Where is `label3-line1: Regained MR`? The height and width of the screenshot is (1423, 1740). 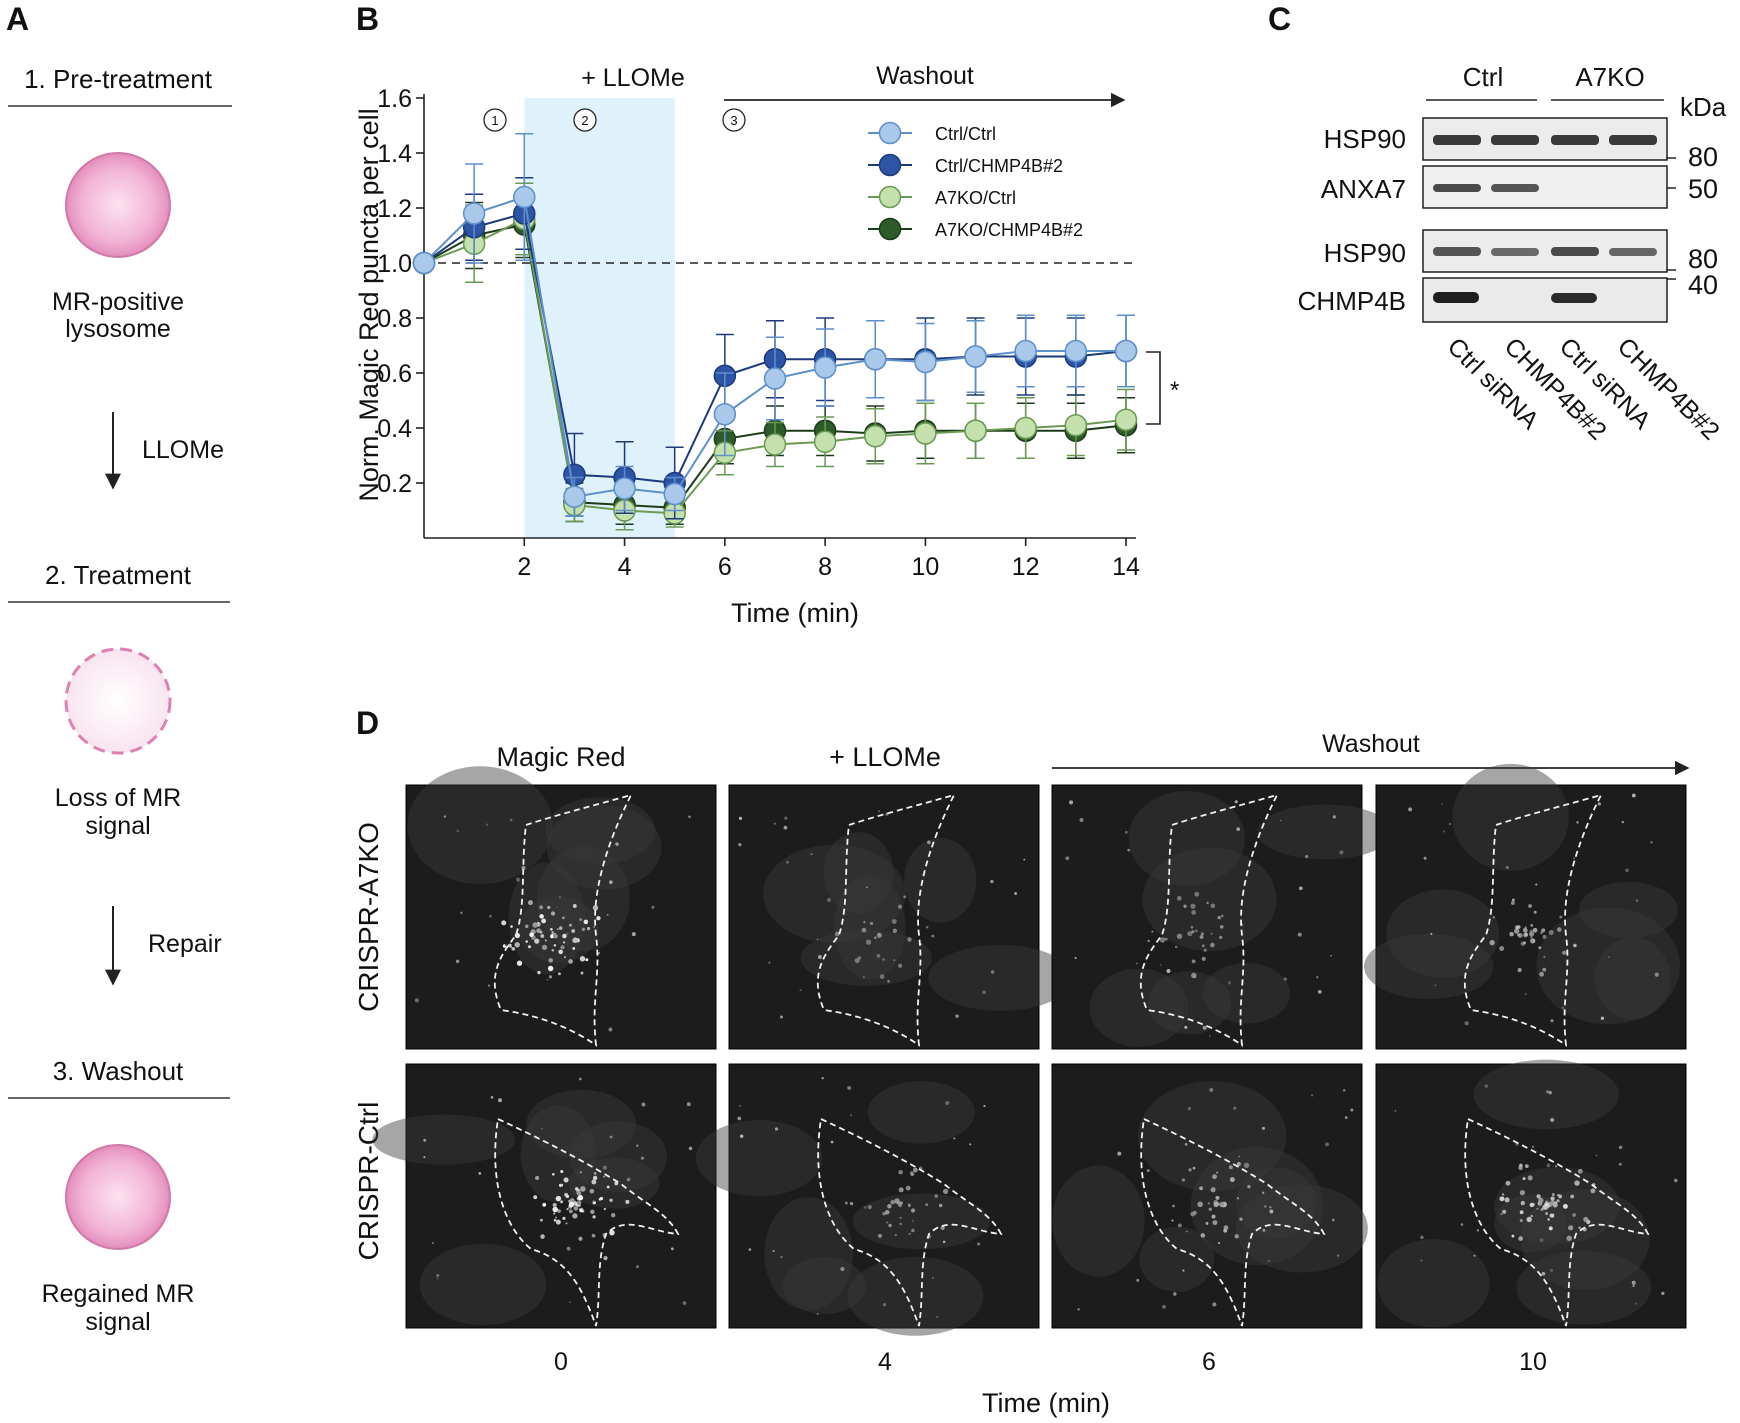
label3-line1: Regained MR is located at coordinates (118, 1294).